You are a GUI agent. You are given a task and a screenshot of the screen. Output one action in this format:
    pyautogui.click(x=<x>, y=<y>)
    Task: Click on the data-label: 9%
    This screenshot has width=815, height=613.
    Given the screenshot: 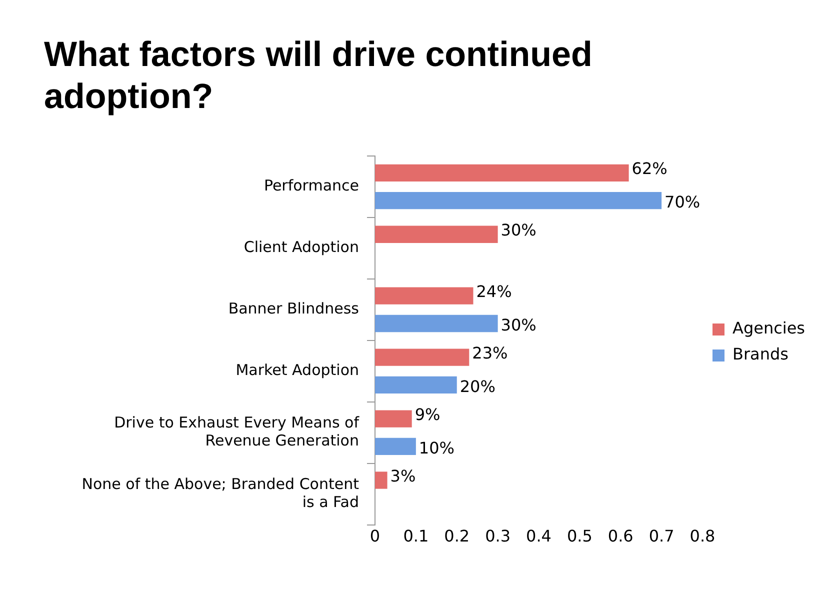 What is the action you would take?
    pyautogui.click(x=427, y=414)
    